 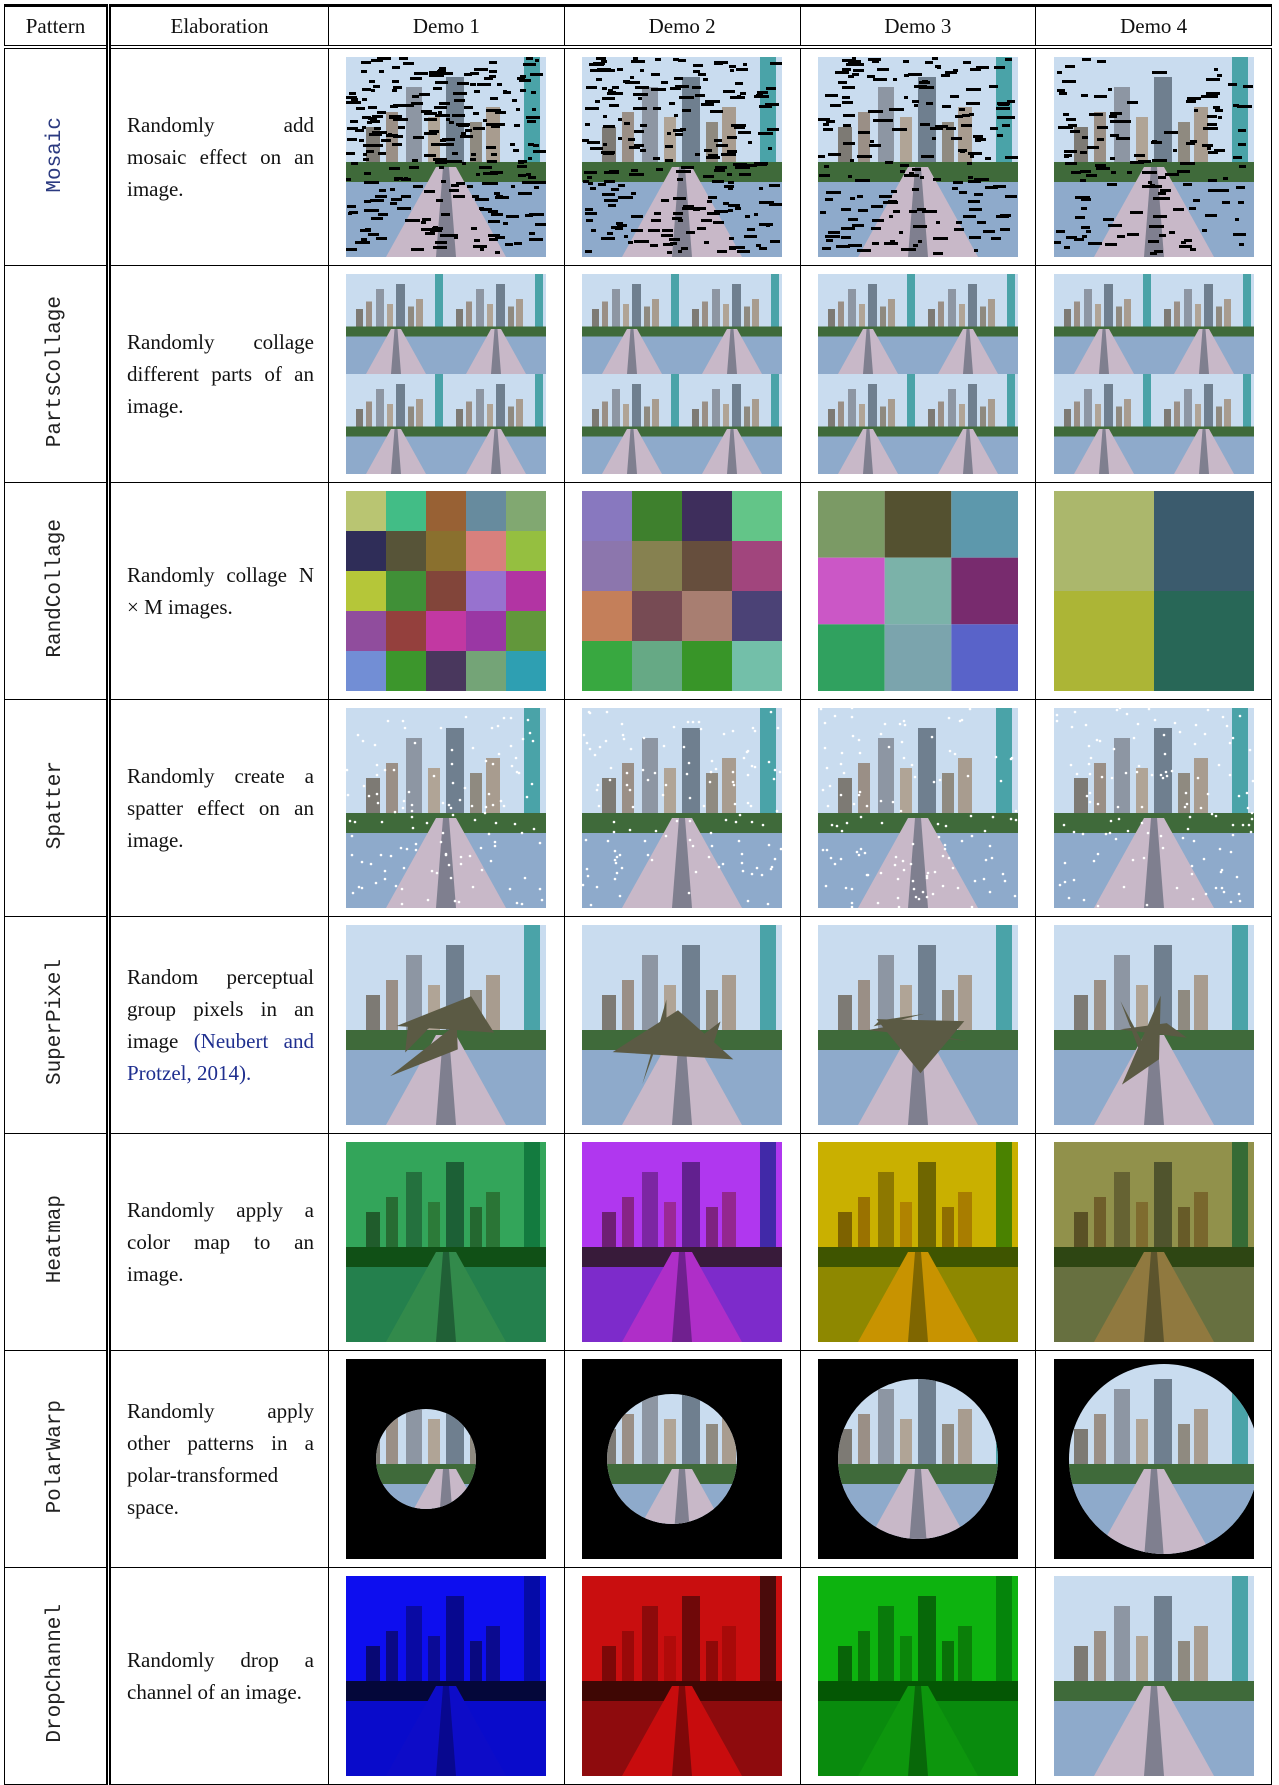 What do you see at coordinates (218, 156) in the screenshot?
I see `elaboration-cell: Randomly add mosaic effect on an image.` at bounding box center [218, 156].